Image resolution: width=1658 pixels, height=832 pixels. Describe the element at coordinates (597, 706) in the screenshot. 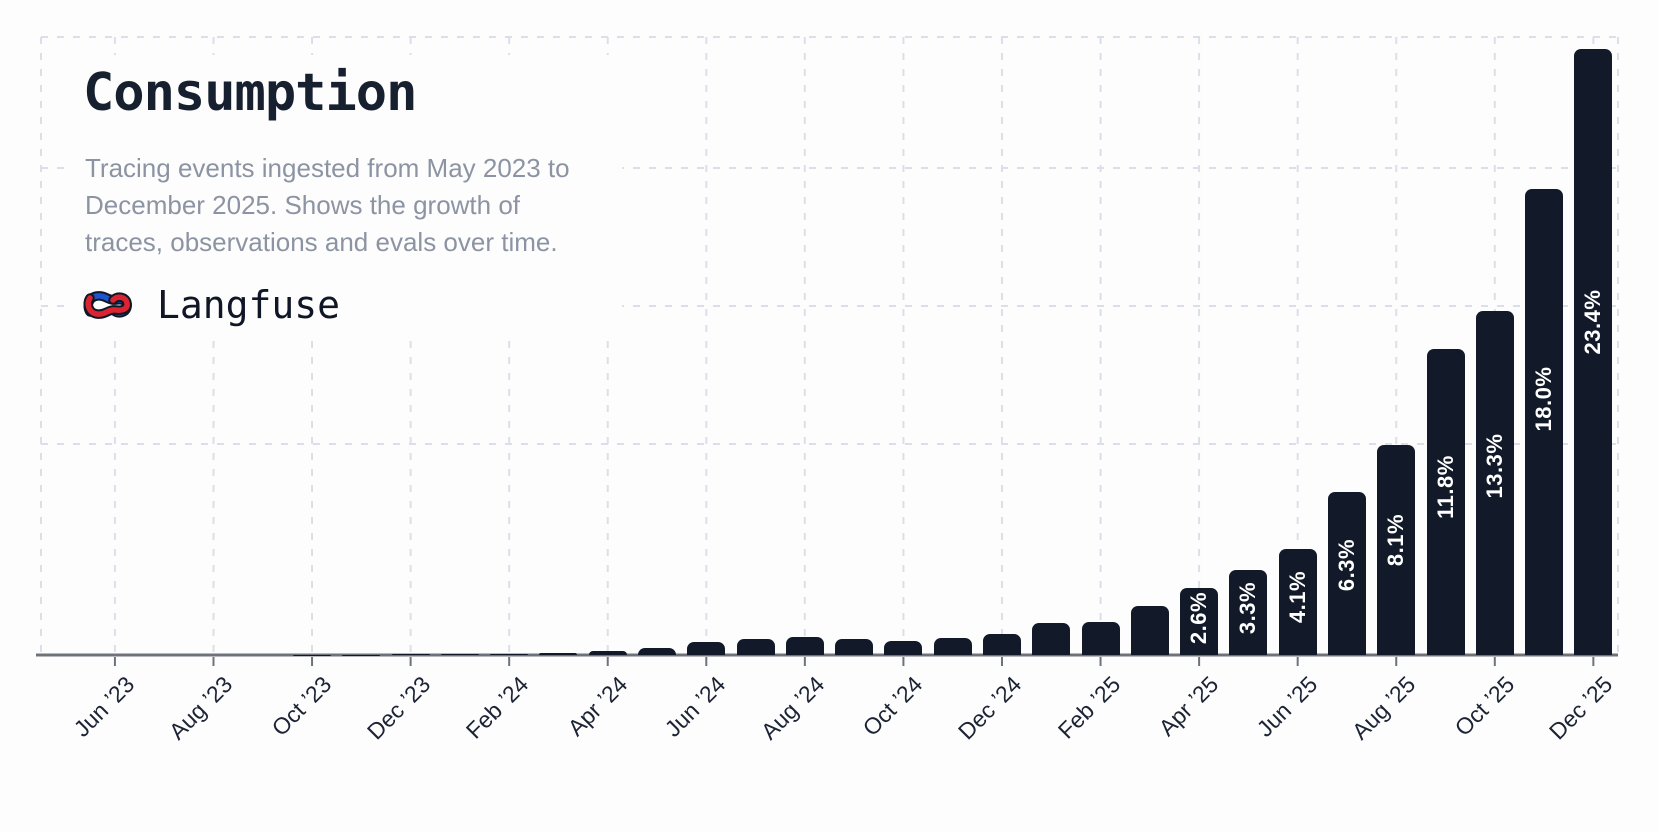

I see `x-tick-label: Apr ’24` at that location.